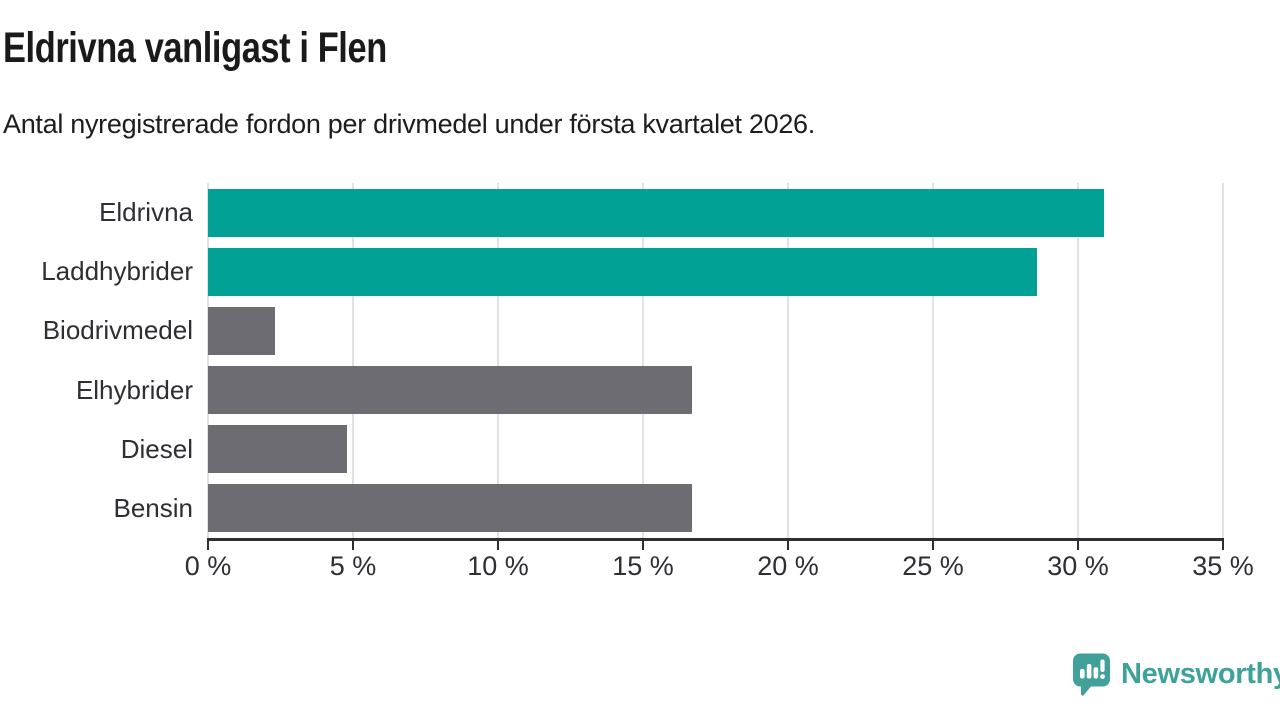  I want to click on bar-laddhybrider, so click(623, 271).